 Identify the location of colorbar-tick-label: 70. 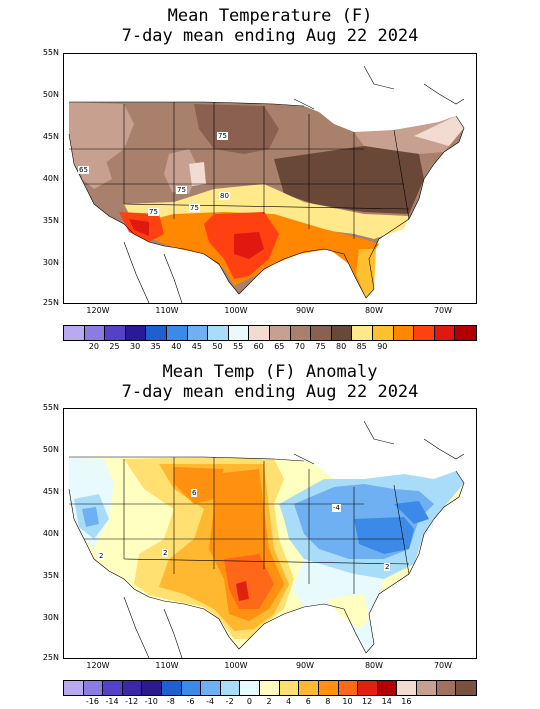
(299, 346).